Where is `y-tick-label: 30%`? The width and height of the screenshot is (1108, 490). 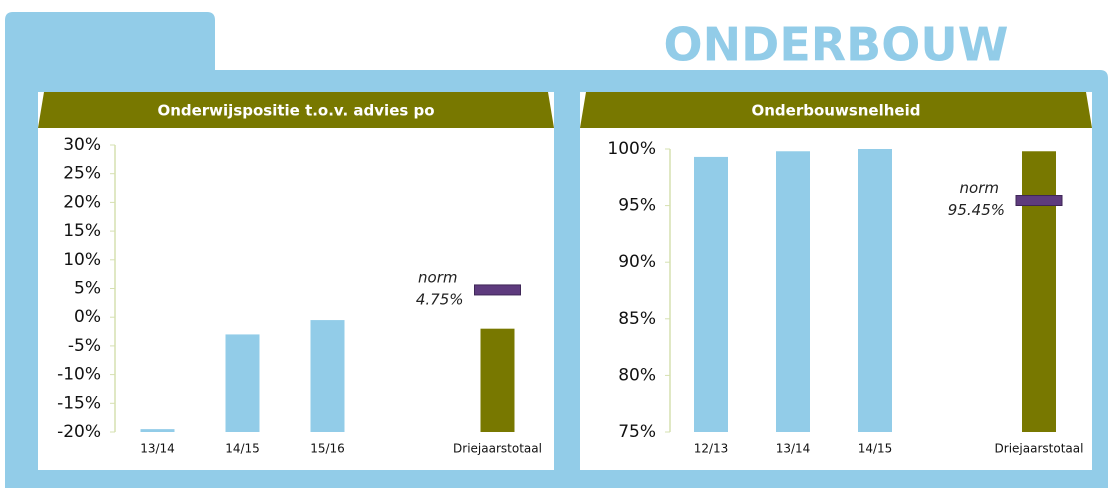 y-tick-label: 30% is located at coordinates (82, 145).